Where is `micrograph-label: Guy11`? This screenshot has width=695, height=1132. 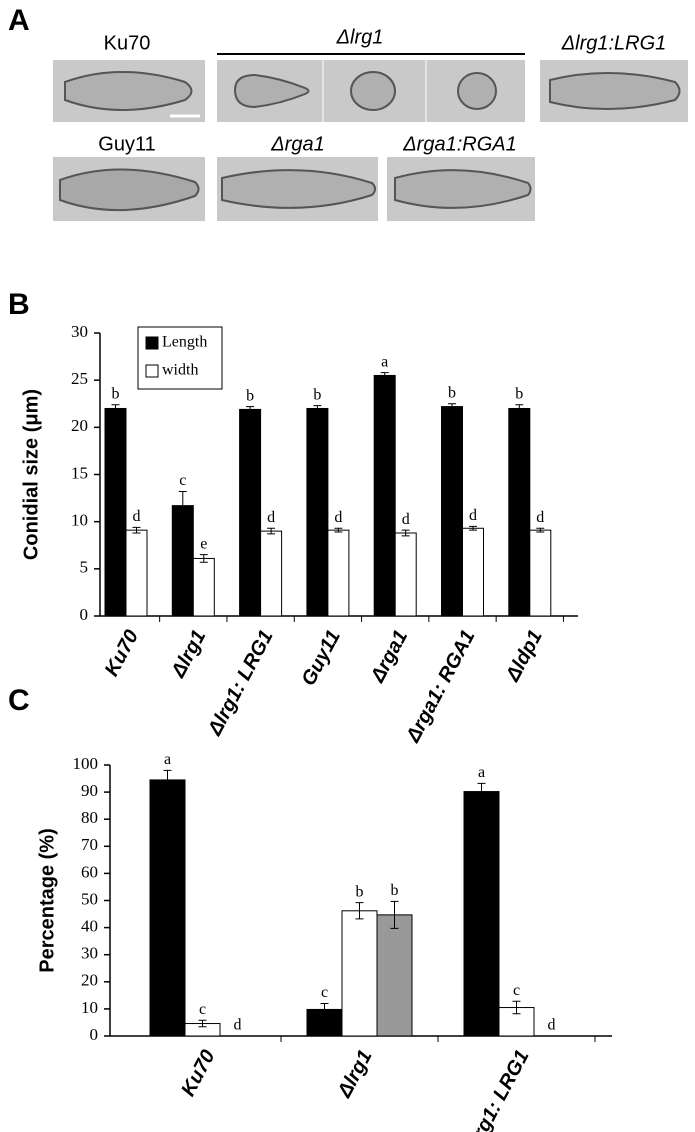
micrograph-label: Guy11 is located at coordinates (126, 144).